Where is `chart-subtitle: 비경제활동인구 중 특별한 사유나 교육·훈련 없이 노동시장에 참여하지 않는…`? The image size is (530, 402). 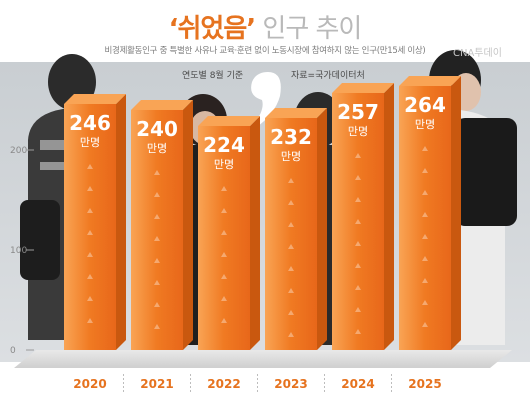 chart-subtitle: 비경제활동인구 중 특별한 사유나 교육·훈련 없이 노동시장에 참여하지 않는… is located at coordinates (265, 51).